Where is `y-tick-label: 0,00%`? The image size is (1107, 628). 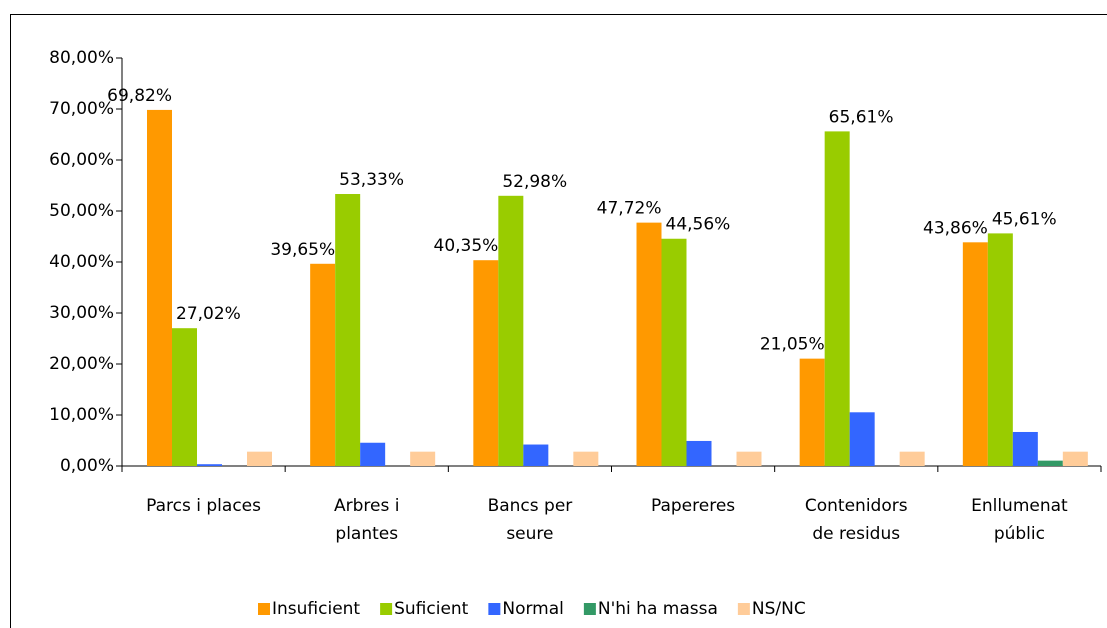 y-tick-label: 0,00% is located at coordinates (87, 466).